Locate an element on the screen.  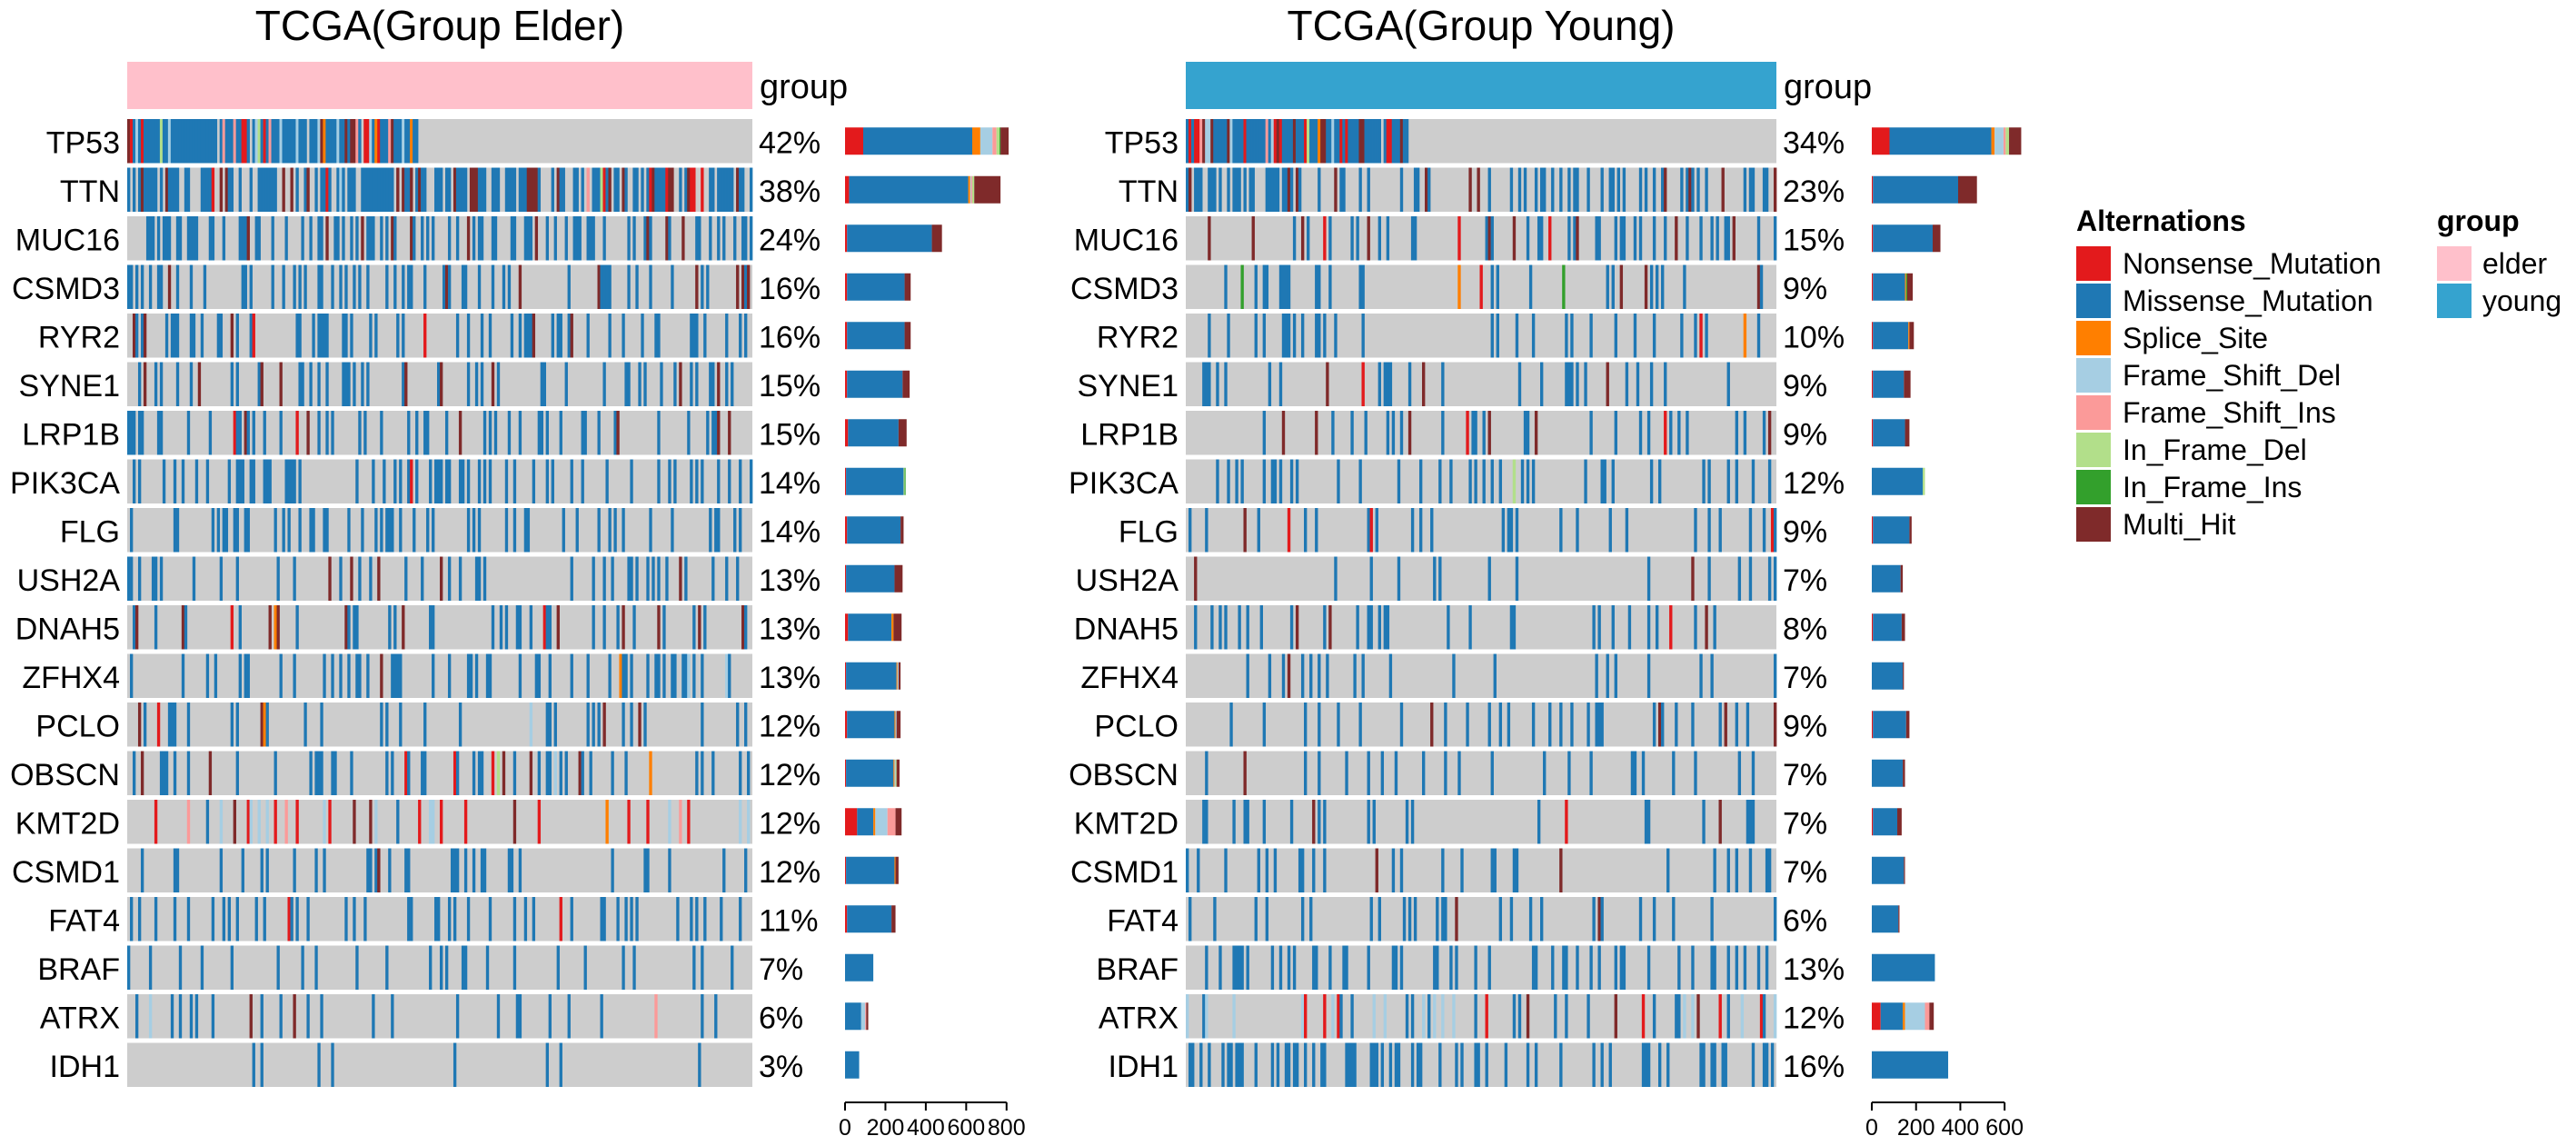
gene-row-background is located at coordinates (1481, 675).